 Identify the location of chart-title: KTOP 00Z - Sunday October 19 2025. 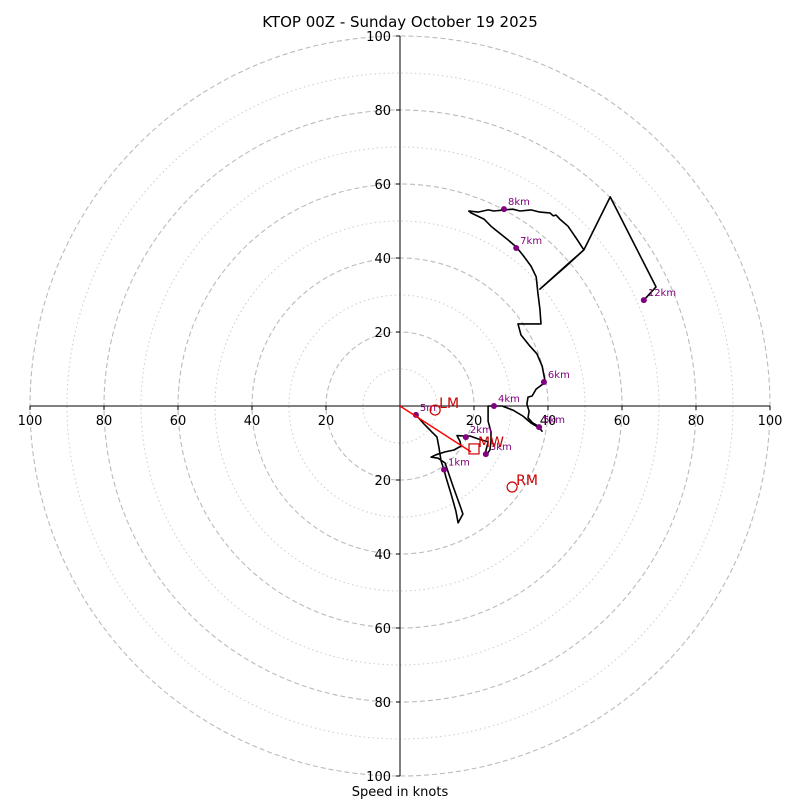
(400, 22).